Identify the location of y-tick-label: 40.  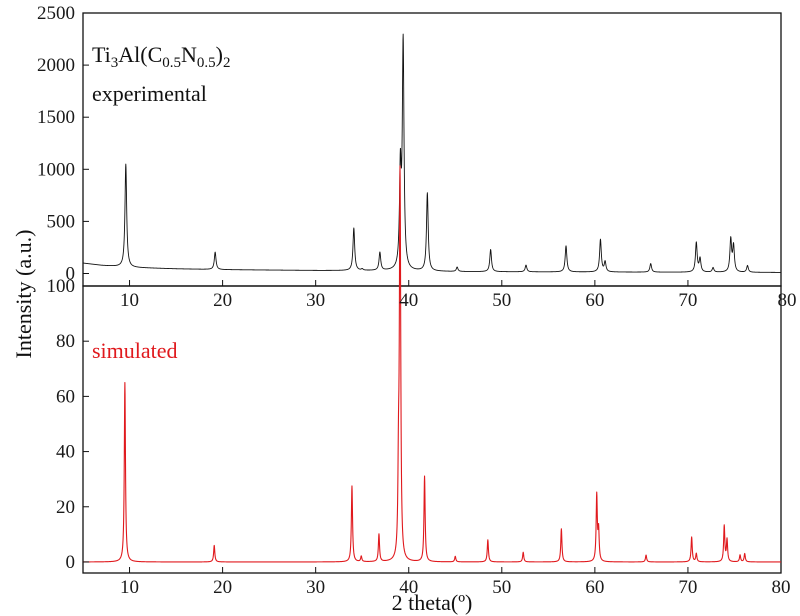
(65, 452).